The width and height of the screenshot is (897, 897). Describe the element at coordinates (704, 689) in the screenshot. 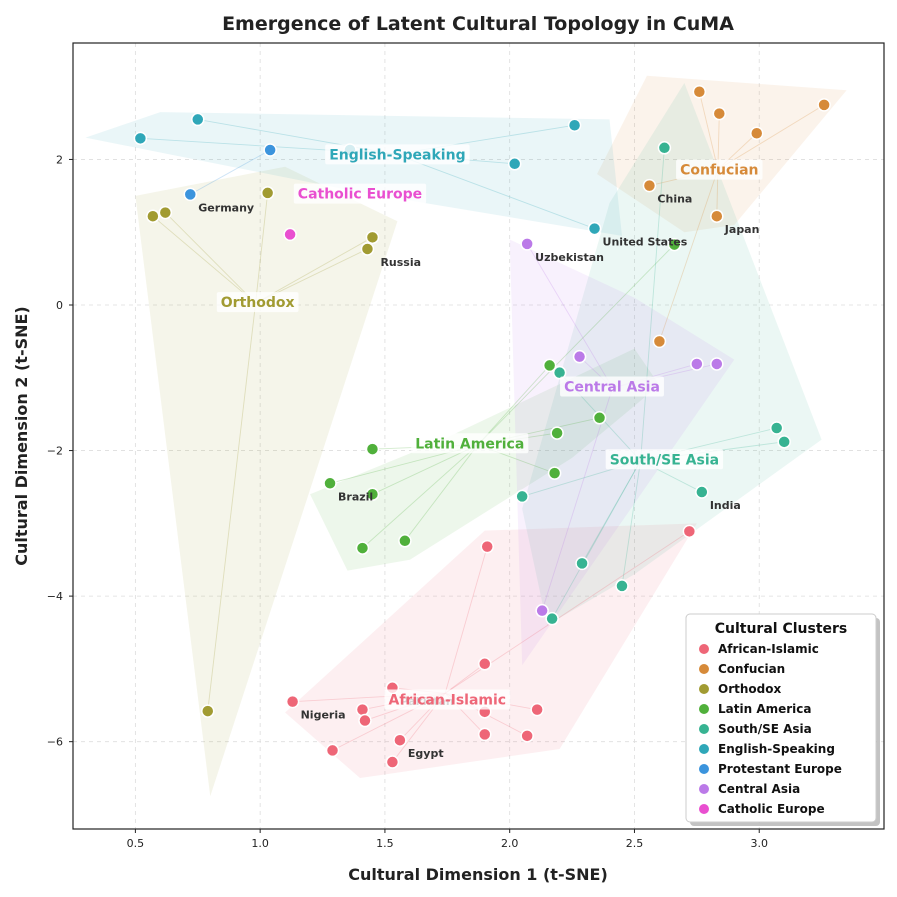

I see `legend-marker-orthodox` at that location.